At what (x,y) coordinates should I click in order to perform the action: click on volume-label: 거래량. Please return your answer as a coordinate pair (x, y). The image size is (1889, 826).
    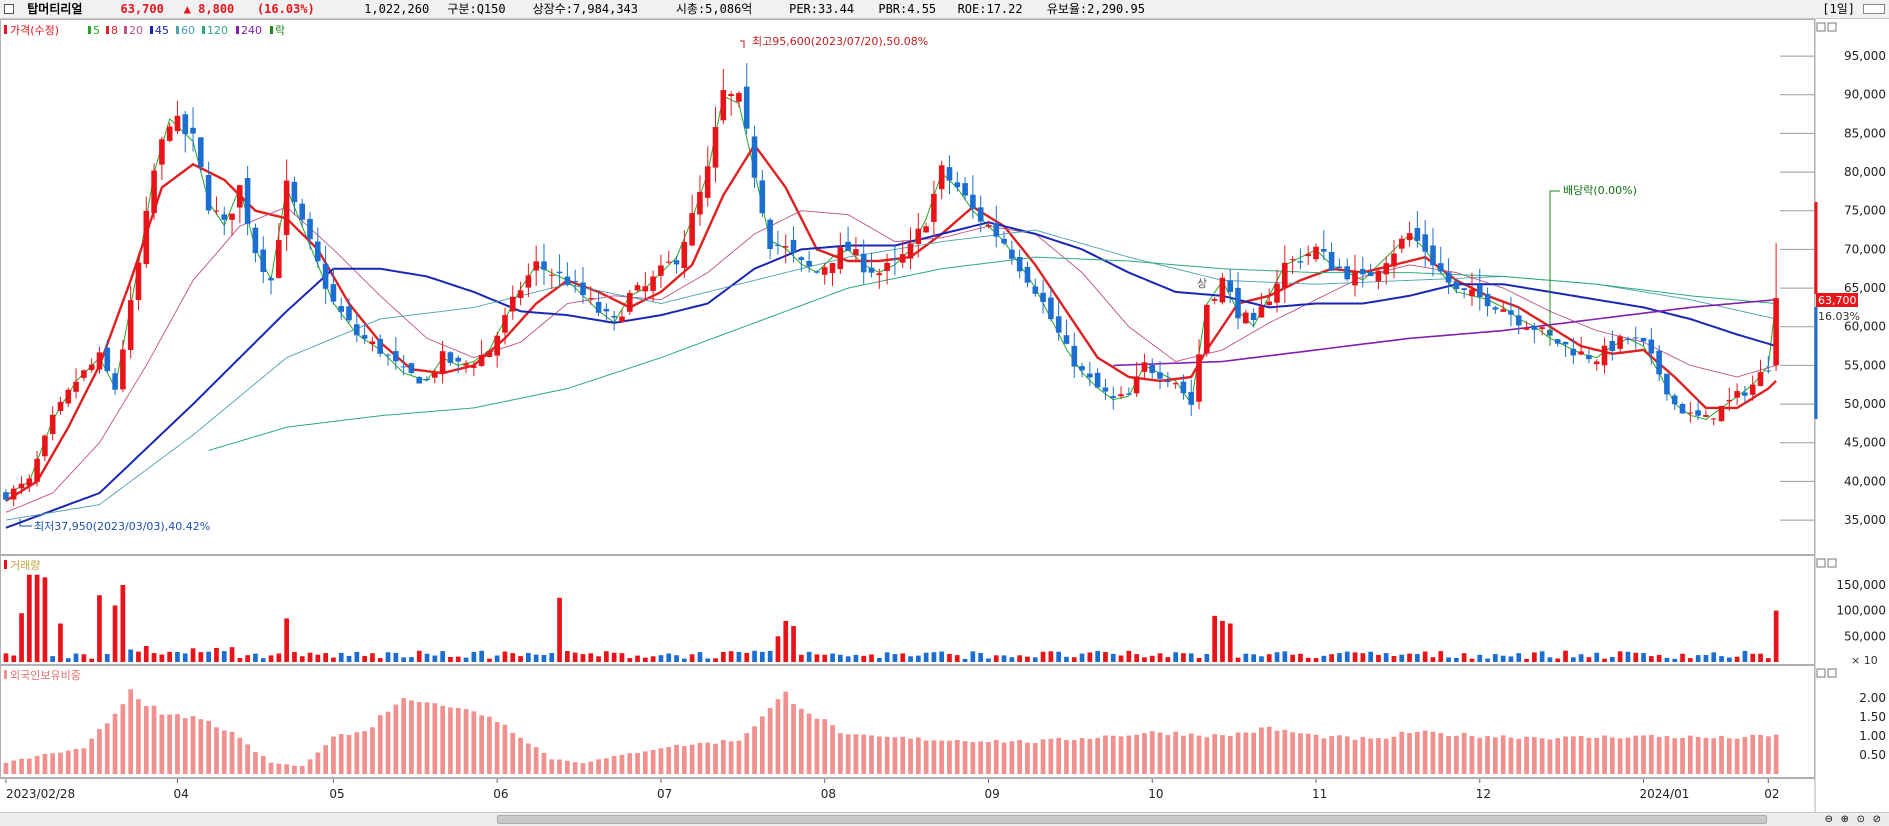
    Looking at the image, I should click on (25, 565).